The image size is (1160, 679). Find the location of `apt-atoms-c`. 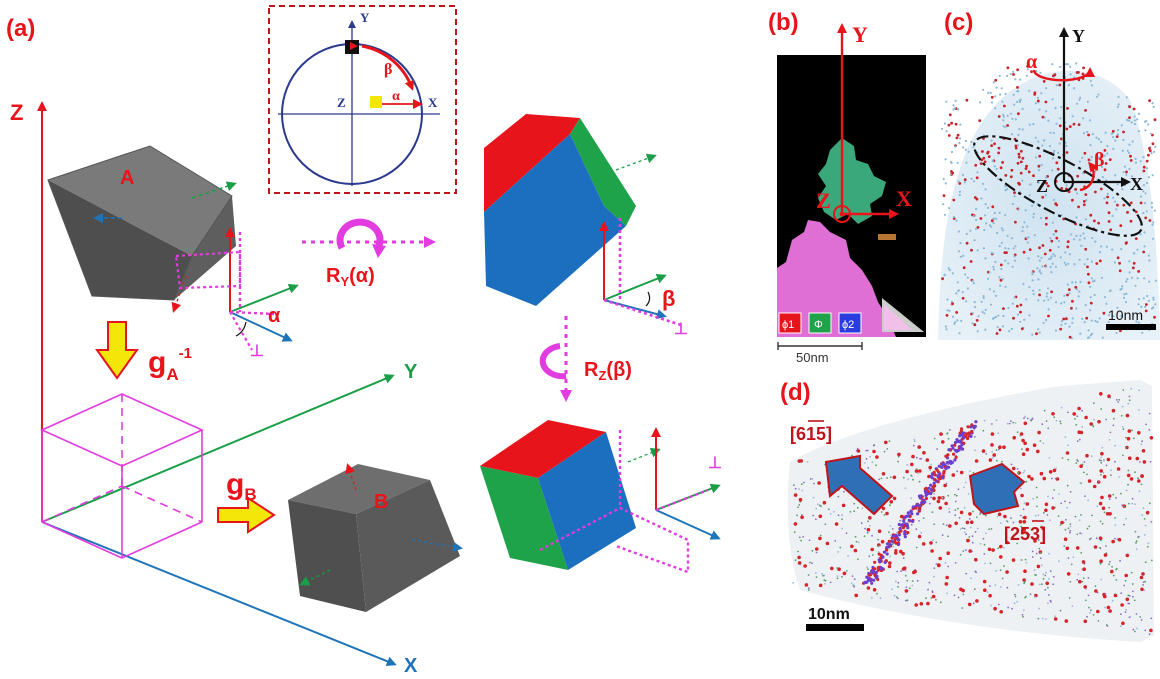

apt-atoms-c is located at coordinates (1048, 201).